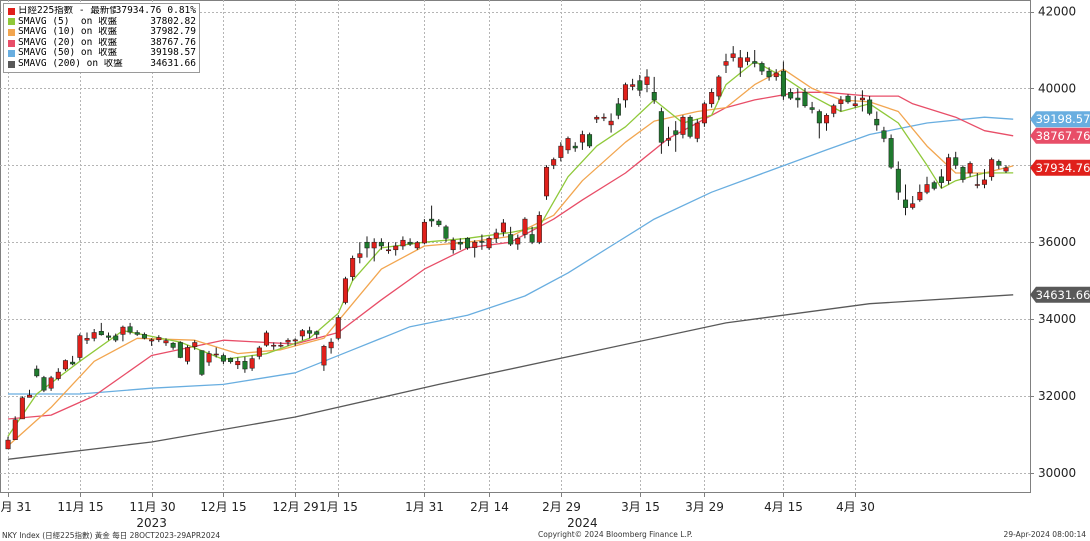 The height and width of the screenshot is (541, 1090). I want to click on legend-item-sma10: SMAVG (10) on 收盤 37982.79, so click(102, 32).